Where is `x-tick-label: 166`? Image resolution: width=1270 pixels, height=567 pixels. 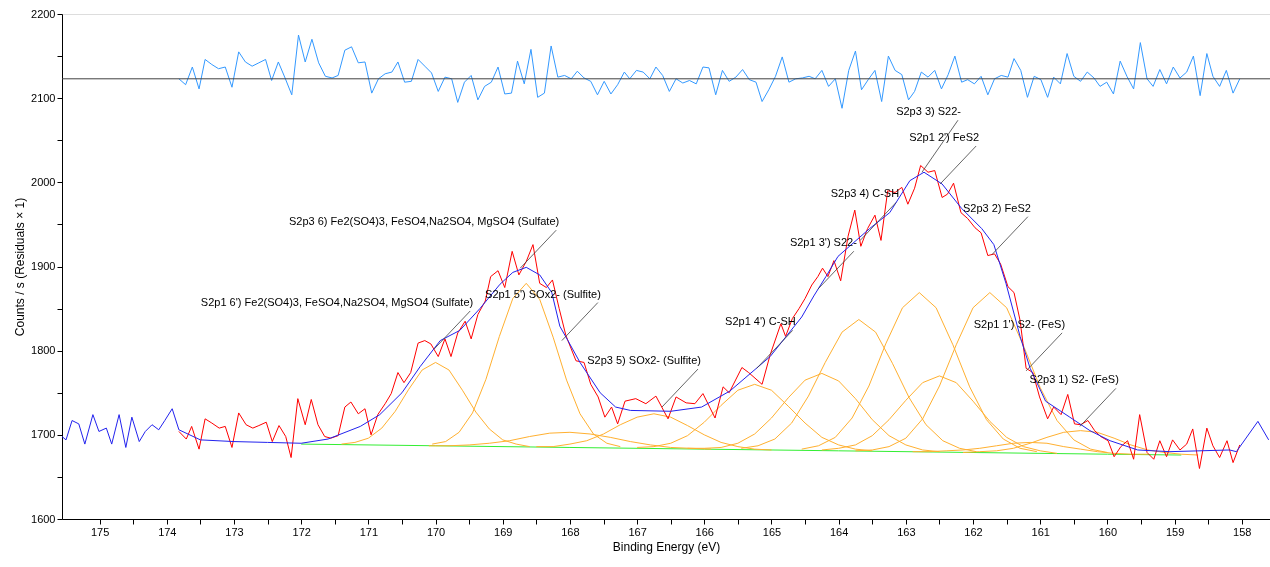
x-tick-label: 166 is located at coordinates (704, 531).